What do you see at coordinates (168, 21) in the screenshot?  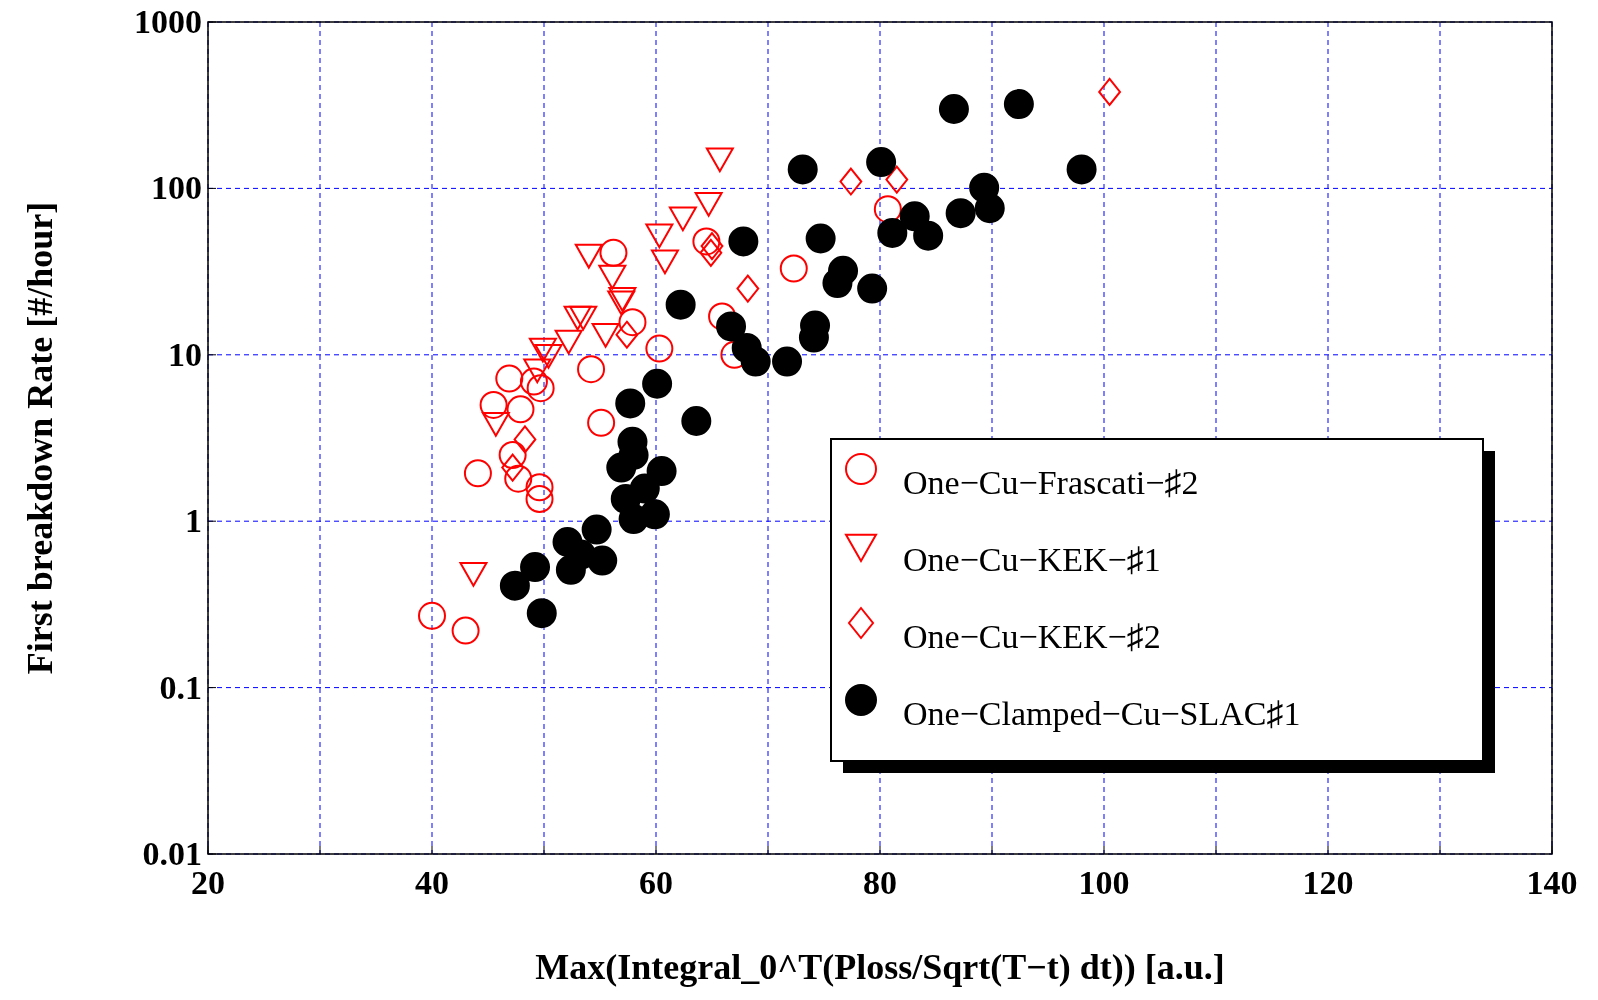 I see `y-tick-label: 1000` at bounding box center [168, 21].